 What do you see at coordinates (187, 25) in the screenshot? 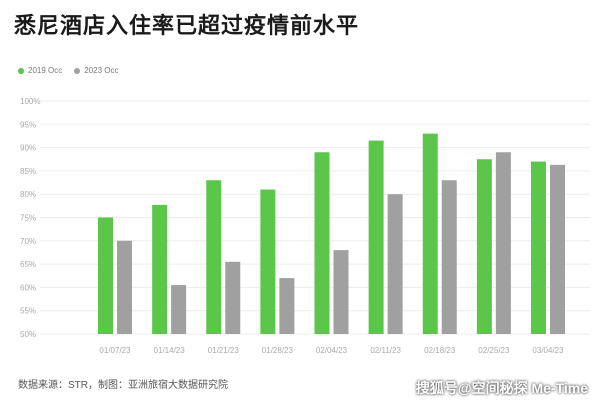
I see `chart-title: 悉尼酒店入住率已超过疫情前水平` at bounding box center [187, 25].